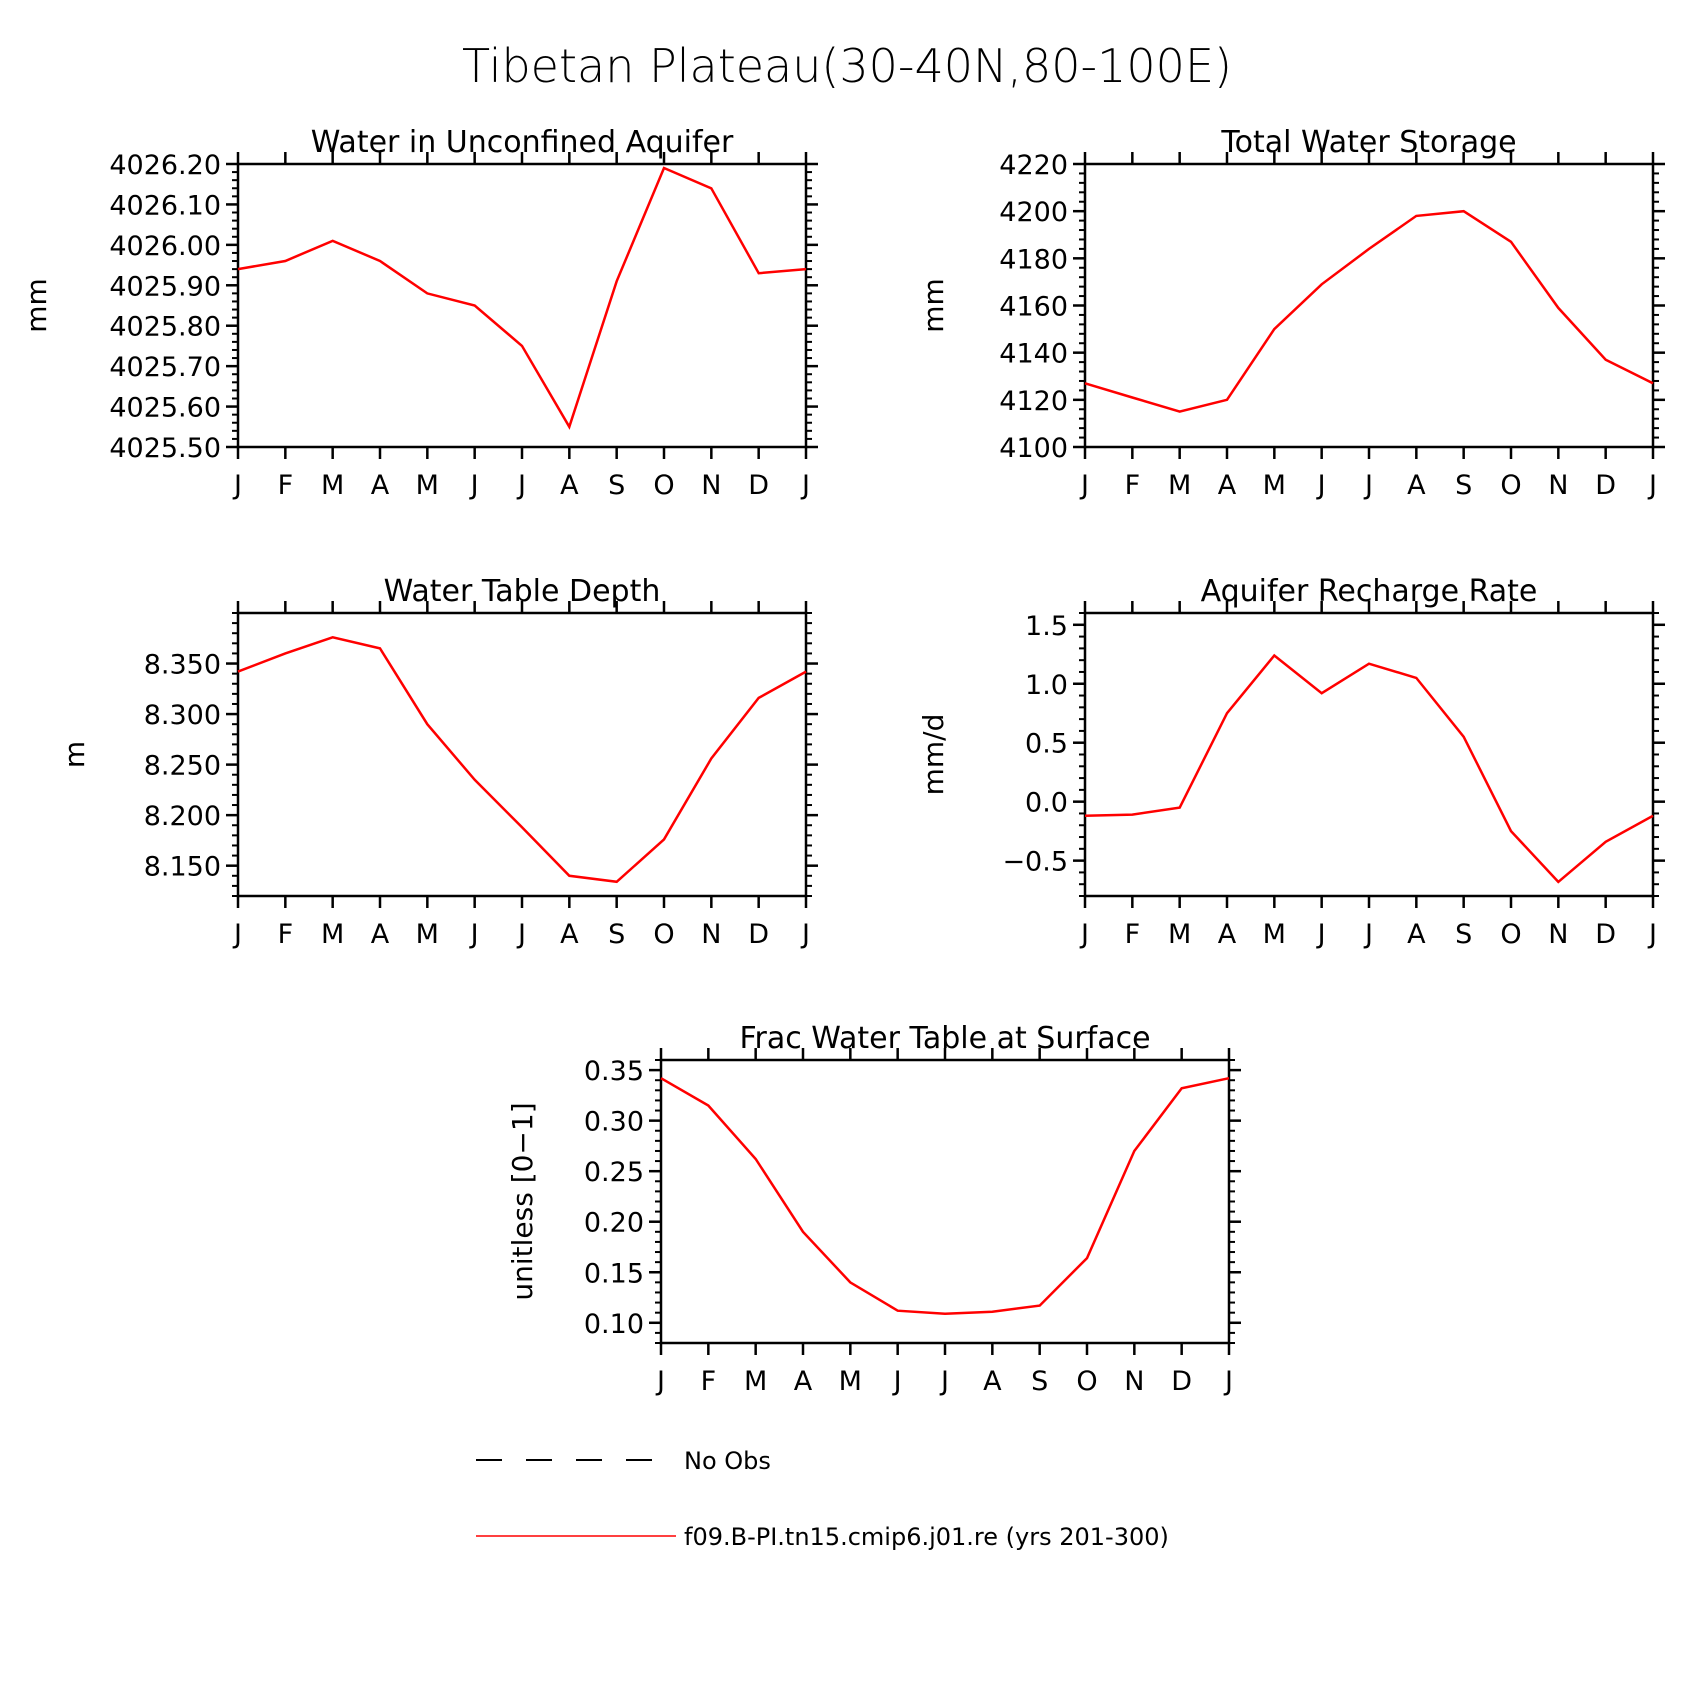  What do you see at coordinates (165, 165) in the screenshot?
I see `y-tick-label: 4026.20` at bounding box center [165, 165].